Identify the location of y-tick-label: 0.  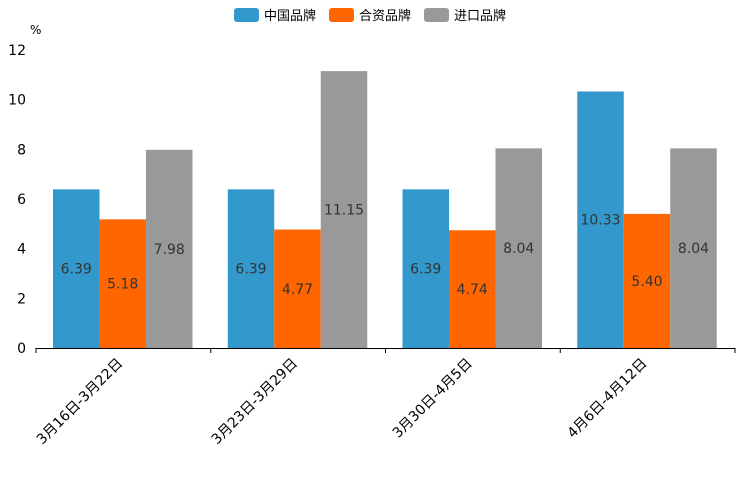
(21, 349).